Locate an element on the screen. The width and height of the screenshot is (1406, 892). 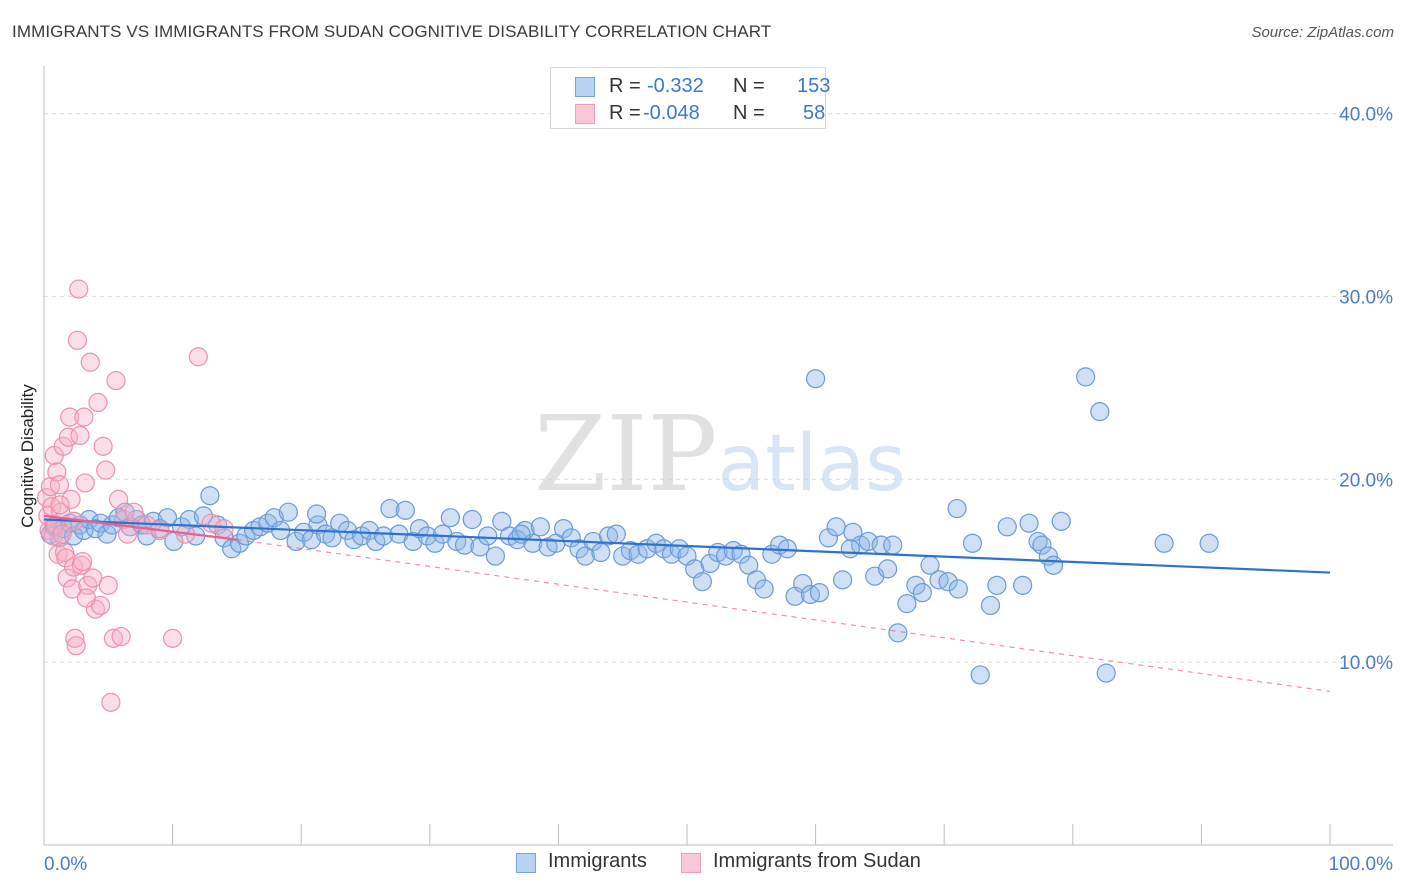
y-tick-label-40: 40.0% is located at coordinates (1366, 115).